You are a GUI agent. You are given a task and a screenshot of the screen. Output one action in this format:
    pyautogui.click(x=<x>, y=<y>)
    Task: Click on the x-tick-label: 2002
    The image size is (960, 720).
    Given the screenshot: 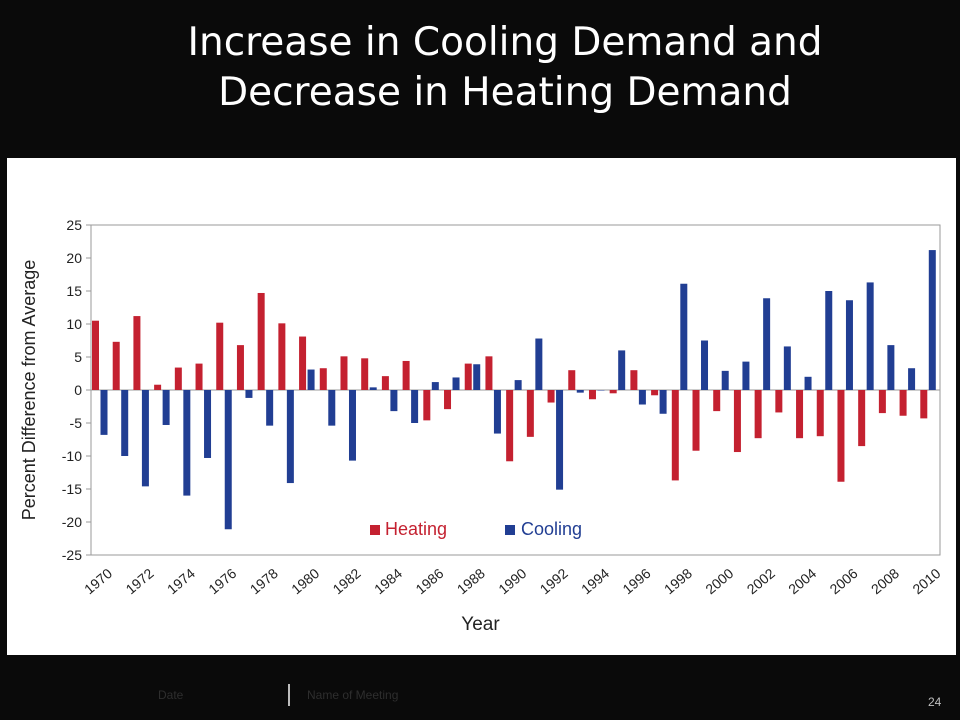 What is the action you would take?
    pyautogui.click(x=761, y=581)
    